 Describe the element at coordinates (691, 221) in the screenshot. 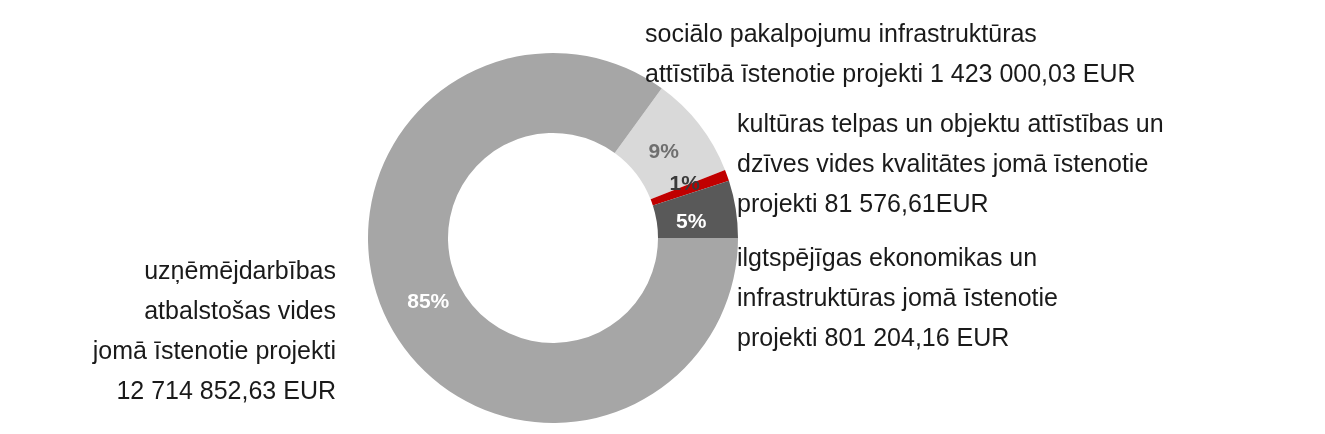

I see `data-label: 5%` at that location.